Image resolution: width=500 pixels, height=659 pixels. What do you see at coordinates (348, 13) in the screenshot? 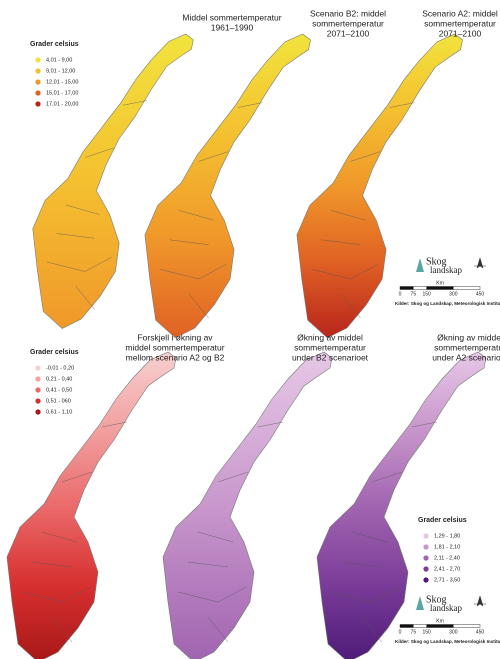
I see `map-title: Scenario B2: middel` at bounding box center [348, 13].